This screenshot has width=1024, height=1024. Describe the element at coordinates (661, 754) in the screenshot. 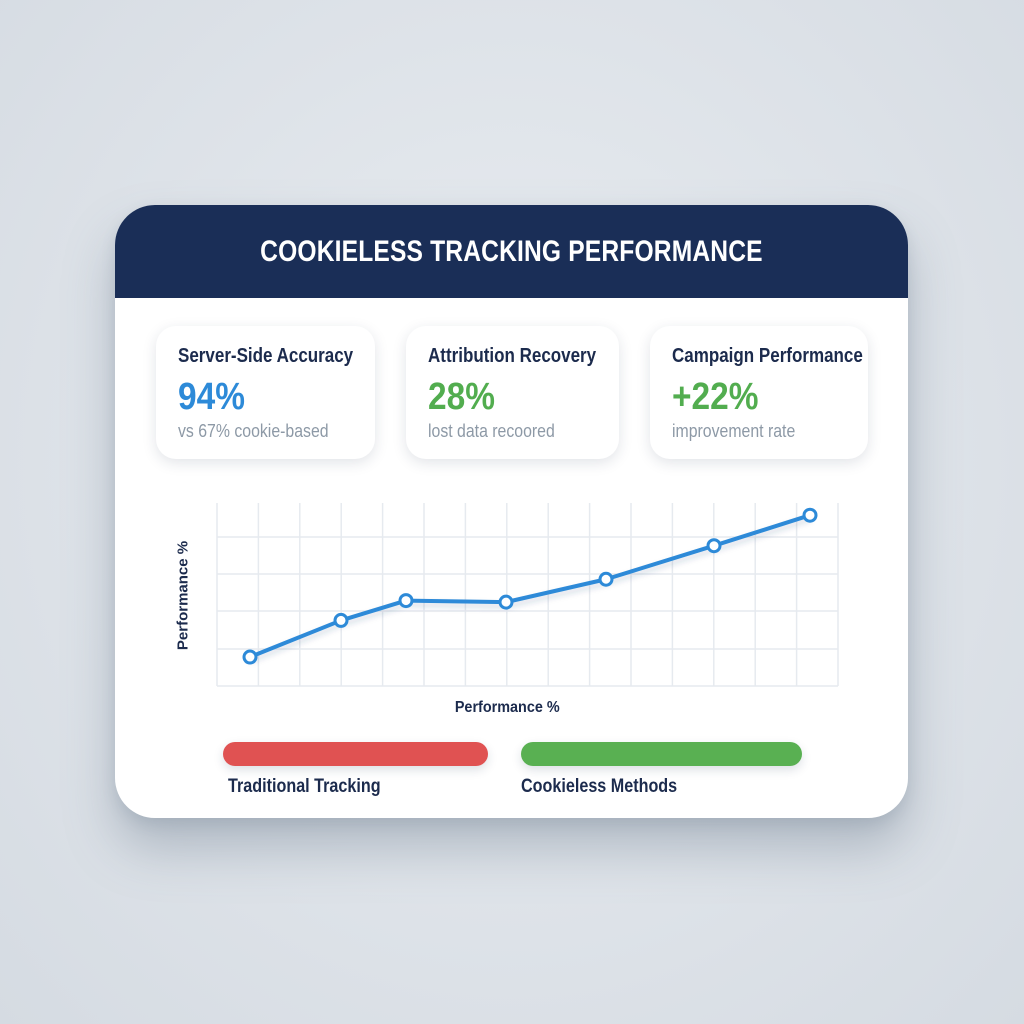

I see `legend-swatch-cookieless` at that location.